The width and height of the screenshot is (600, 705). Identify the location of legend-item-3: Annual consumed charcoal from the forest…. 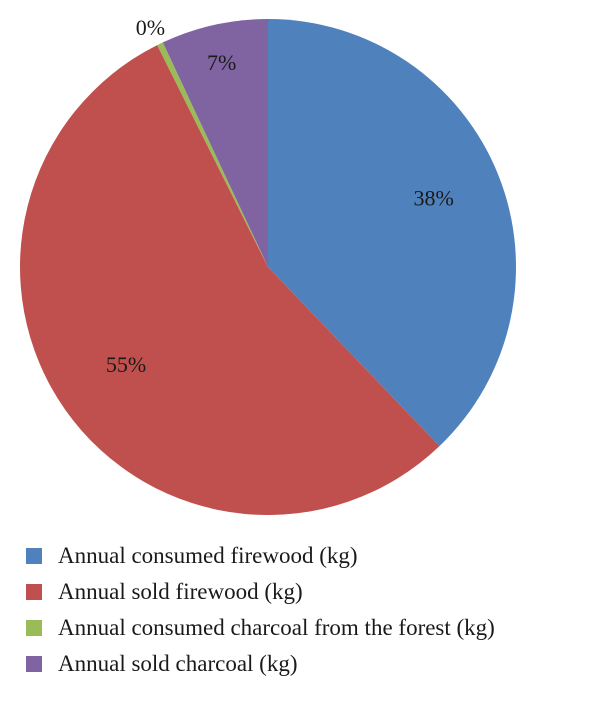
(260, 628).